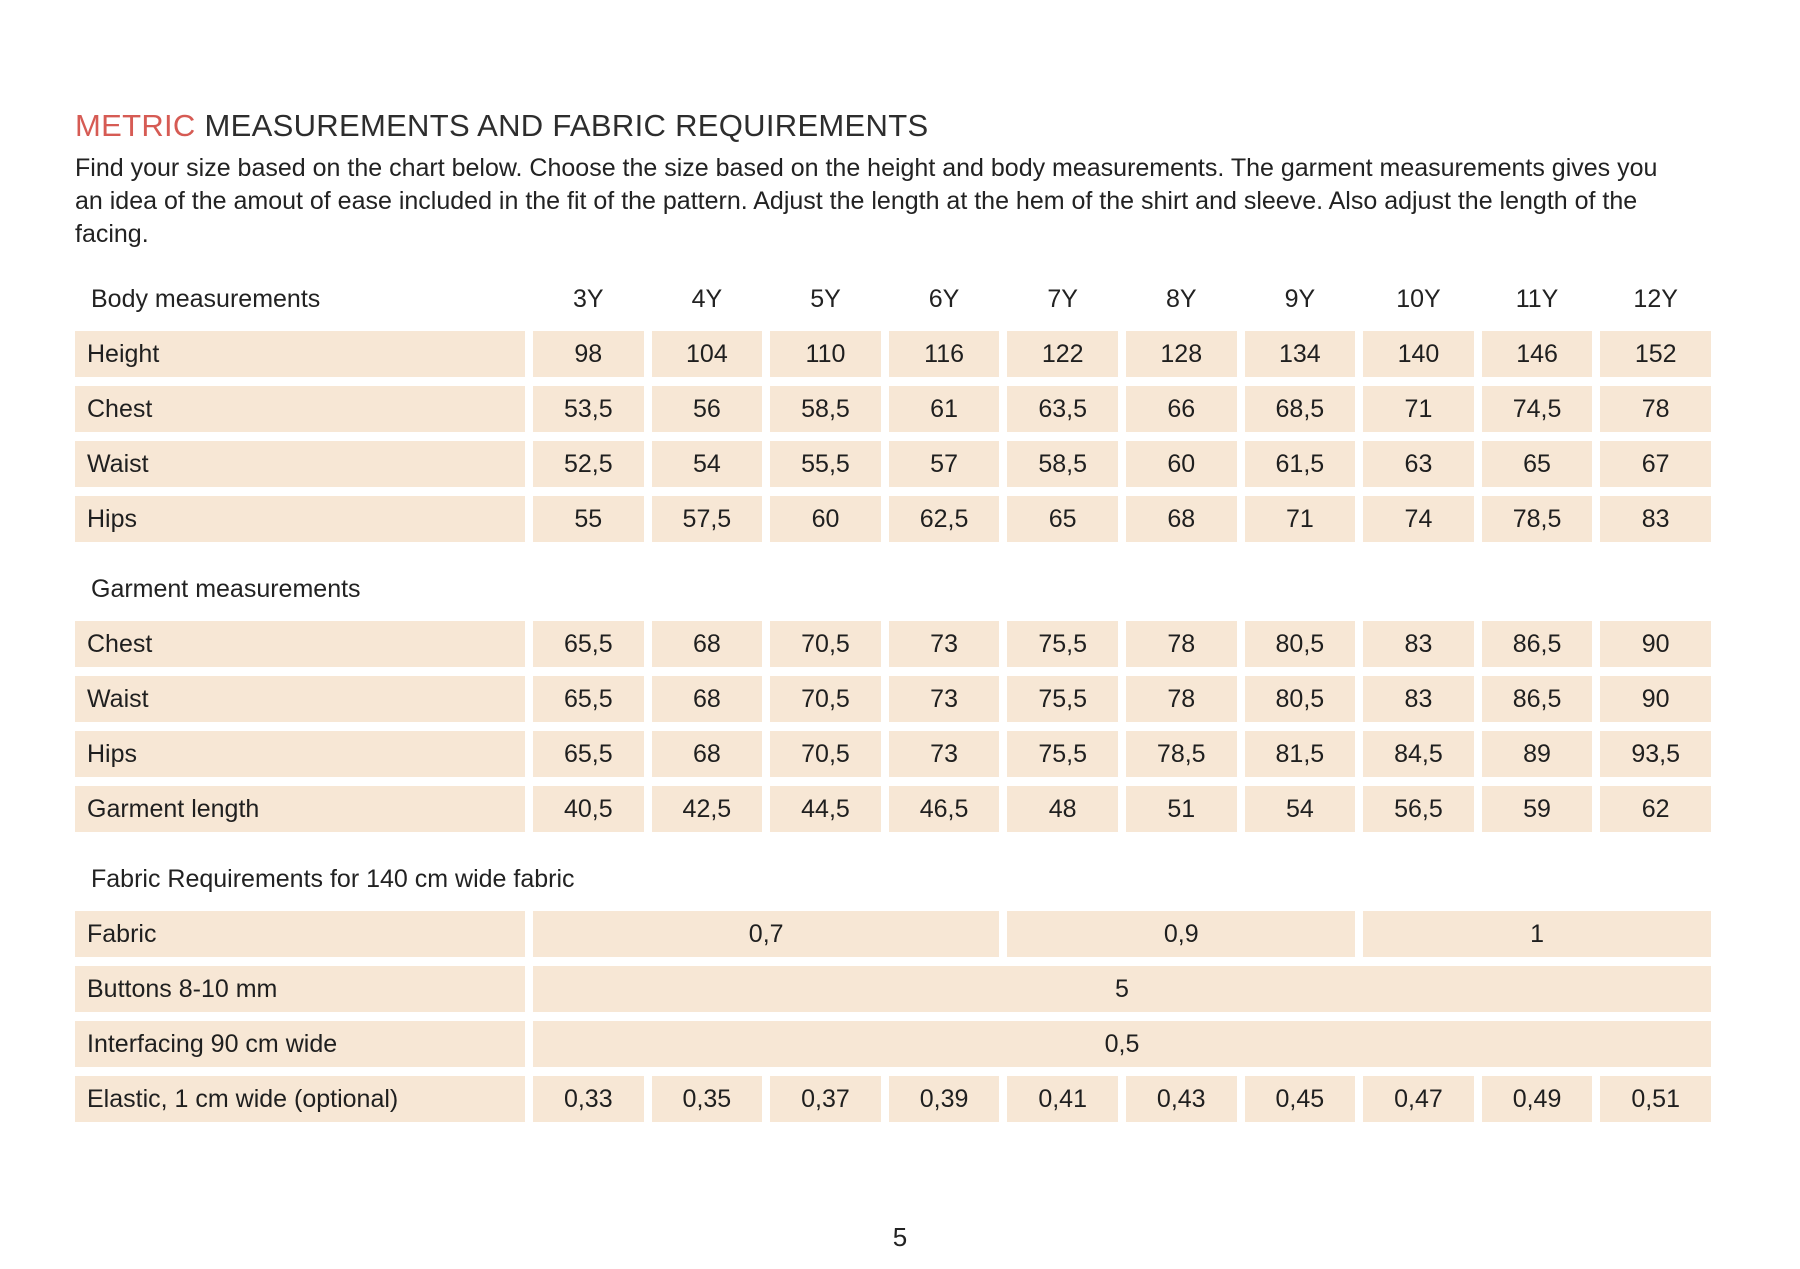 This screenshot has width=1800, height=1269. I want to click on value-cell: 40,5, so click(588, 809).